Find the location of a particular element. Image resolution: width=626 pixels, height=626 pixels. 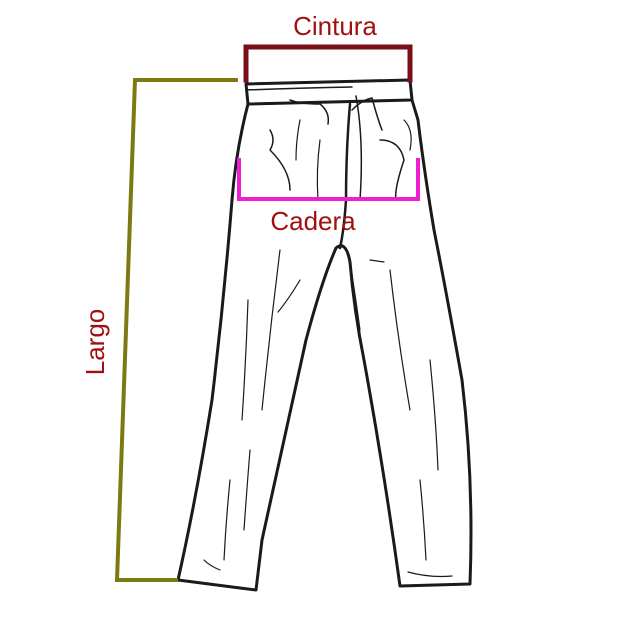

length-label: Largo is located at coordinates (95, 342).